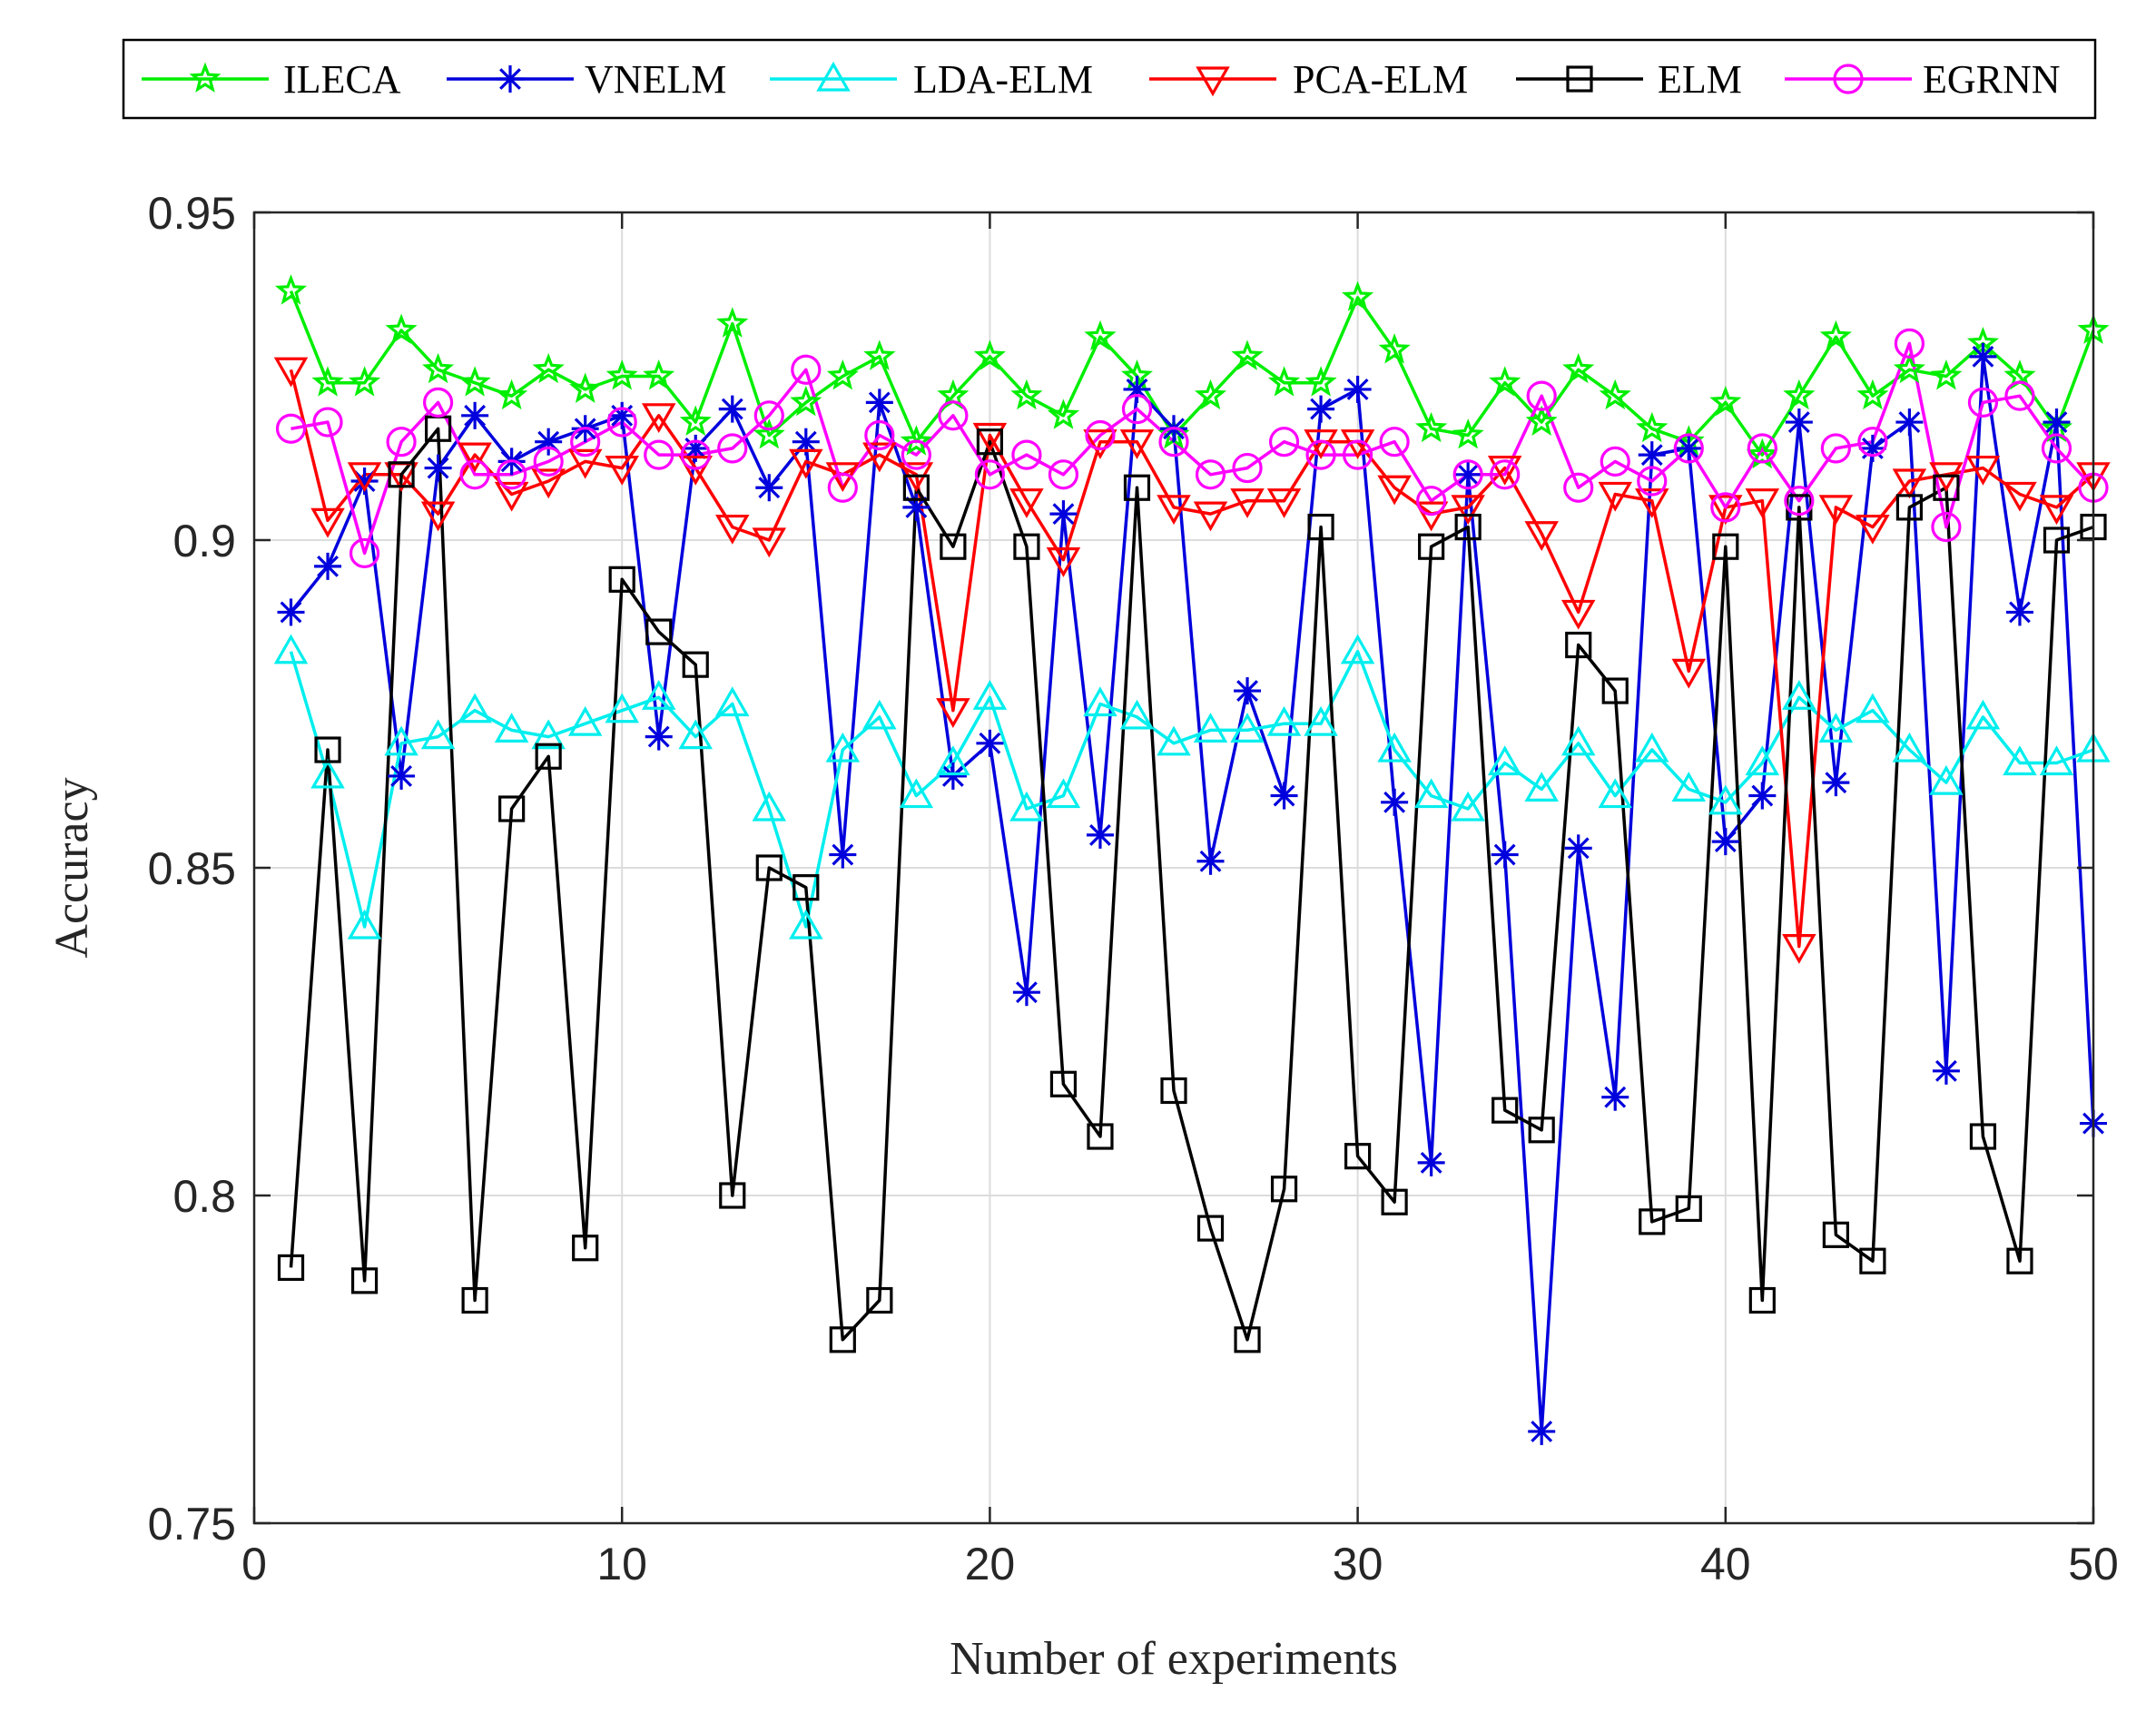 This screenshot has height=1712, width=2156. I want to click on x-tick-label: 0, so click(254, 1564).